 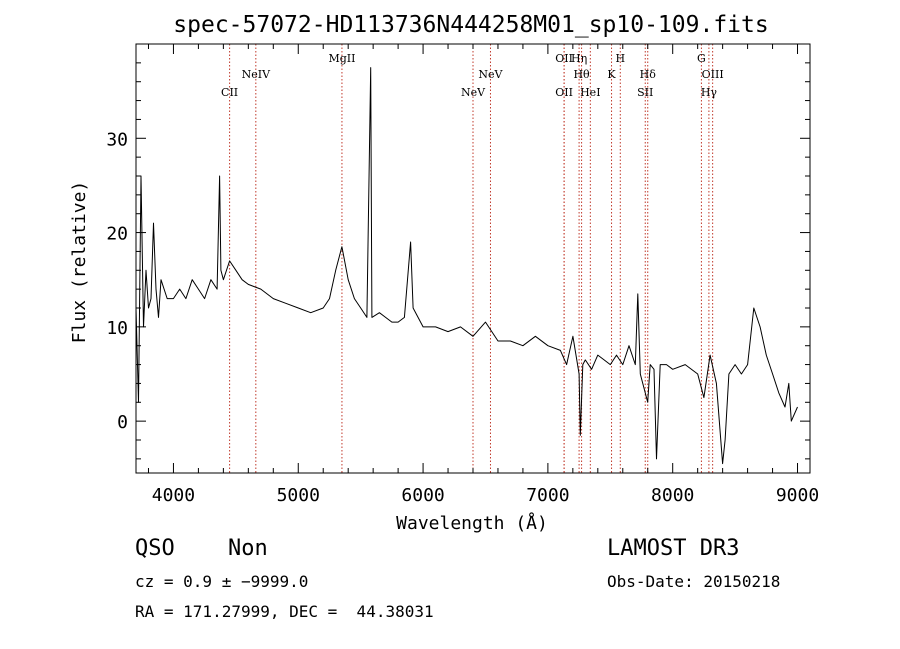 What do you see at coordinates (645, 92) in the screenshot?
I see `line-label-13: SII` at bounding box center [645, 92].